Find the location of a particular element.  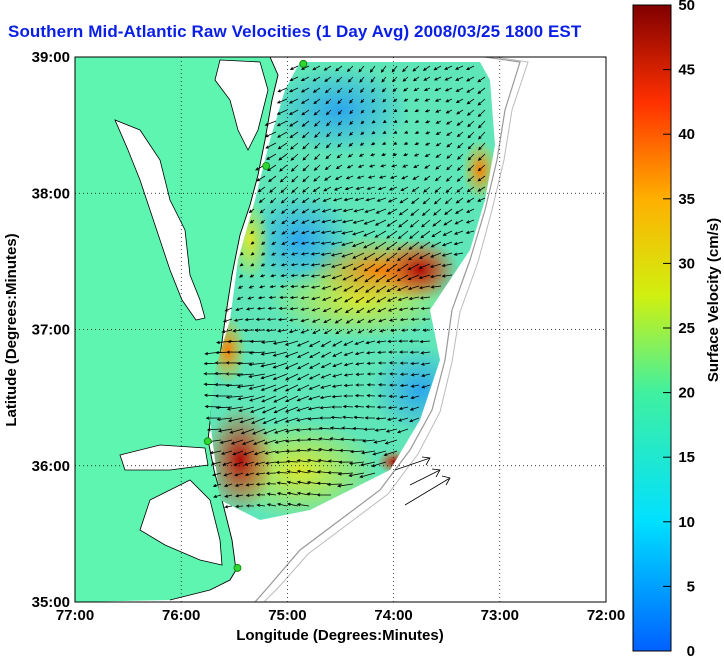

y-tick-label: 35:00 is located at coordinates (51, 602).